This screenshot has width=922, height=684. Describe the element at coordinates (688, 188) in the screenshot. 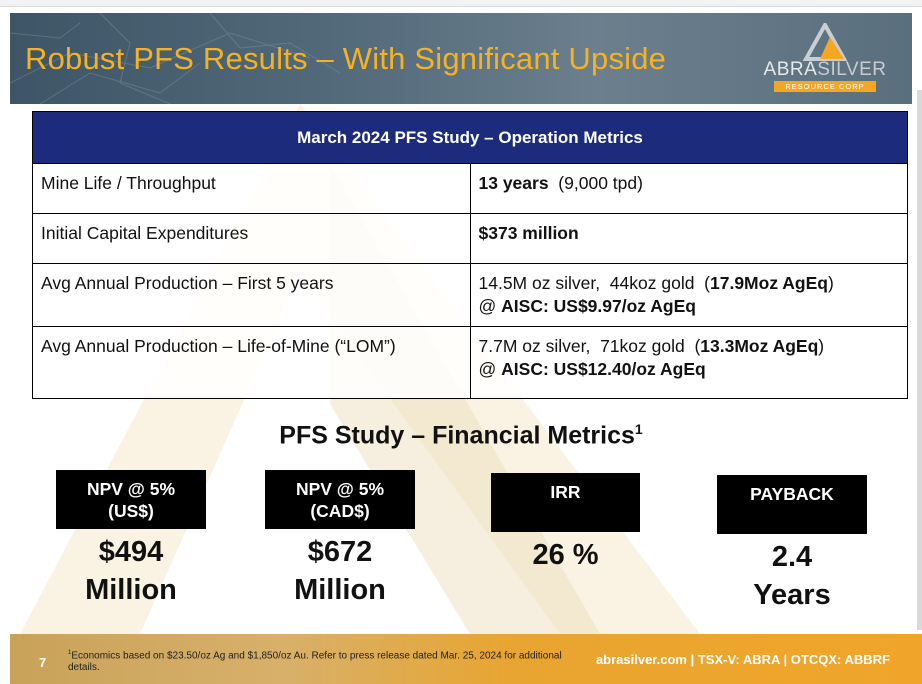

I see `row-value: 13 years (9,000 tpd)` at that location.